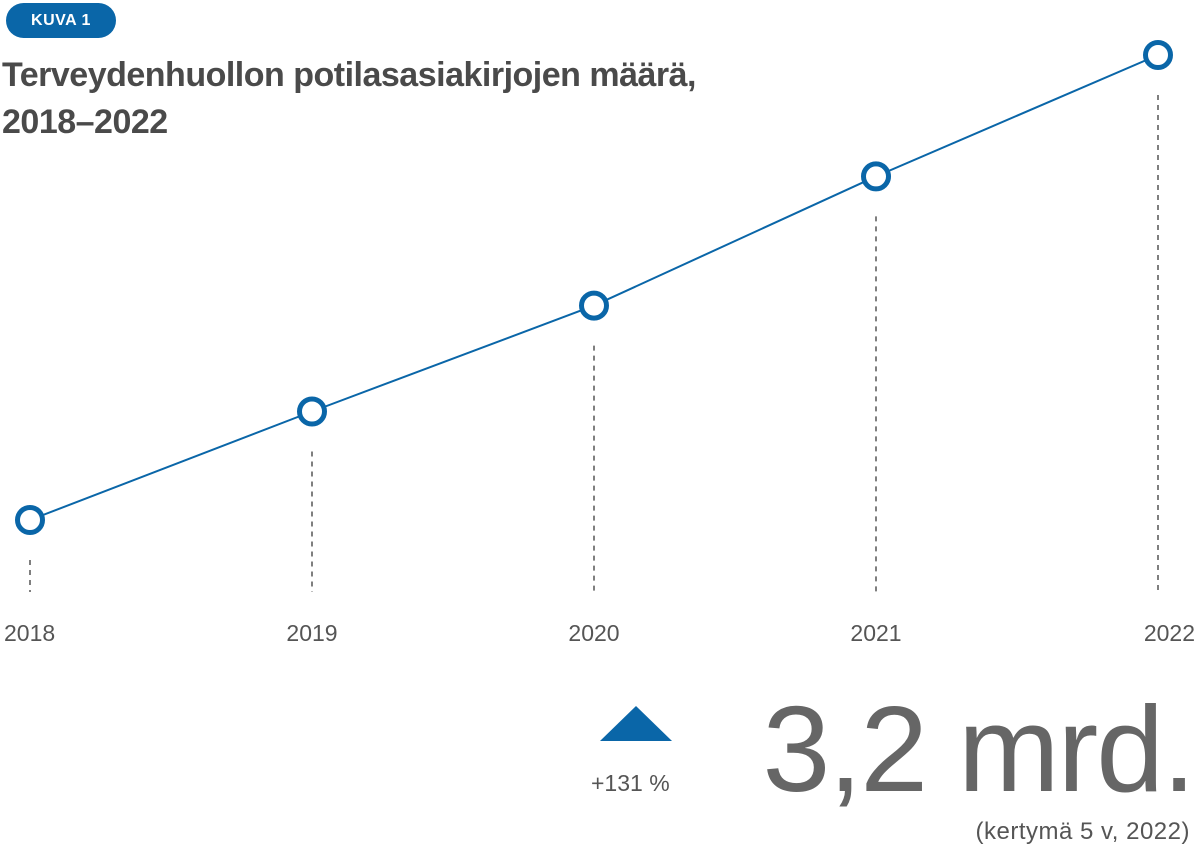 Image resolution: width=1200 pixels, height=863 pixels. Describe the element at coordinates (1169, 633) in the screenshot. I see `x-tick-label-2022: 2022` at that location.